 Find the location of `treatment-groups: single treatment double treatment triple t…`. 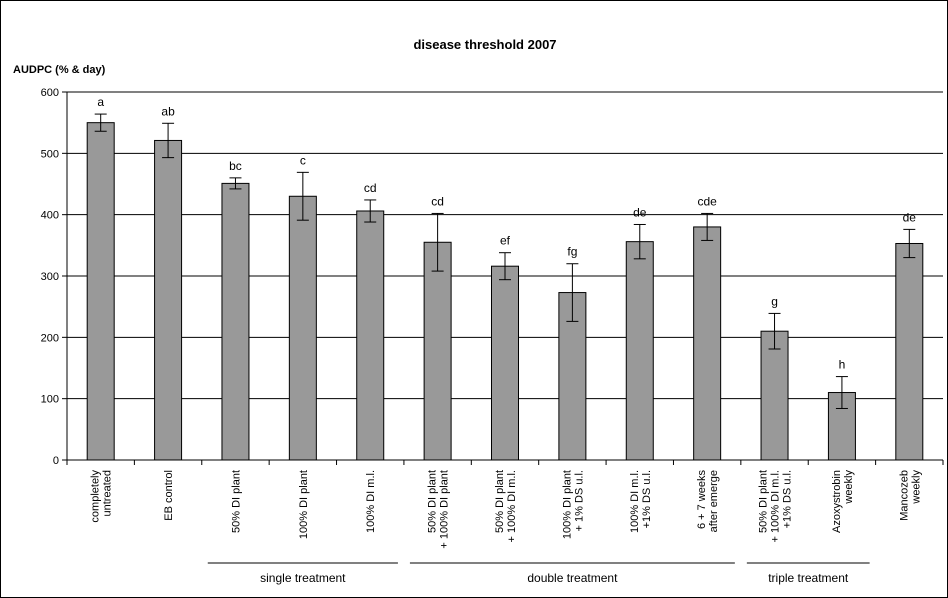

treatment-groups: single treatment double treatment triple t… is located at coordinates (538, 573).